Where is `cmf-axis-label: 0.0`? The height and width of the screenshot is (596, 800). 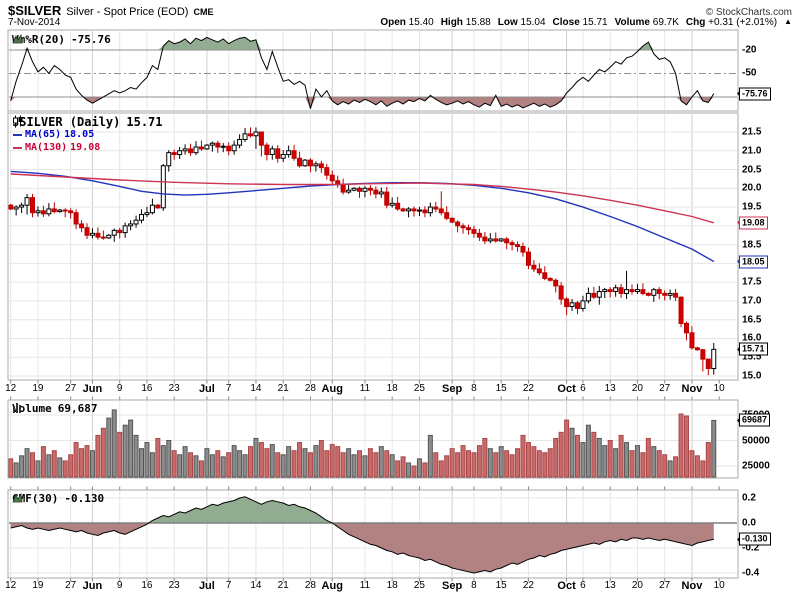
cmf-axis-label: 0.0 is located at coordinates (749, 523).